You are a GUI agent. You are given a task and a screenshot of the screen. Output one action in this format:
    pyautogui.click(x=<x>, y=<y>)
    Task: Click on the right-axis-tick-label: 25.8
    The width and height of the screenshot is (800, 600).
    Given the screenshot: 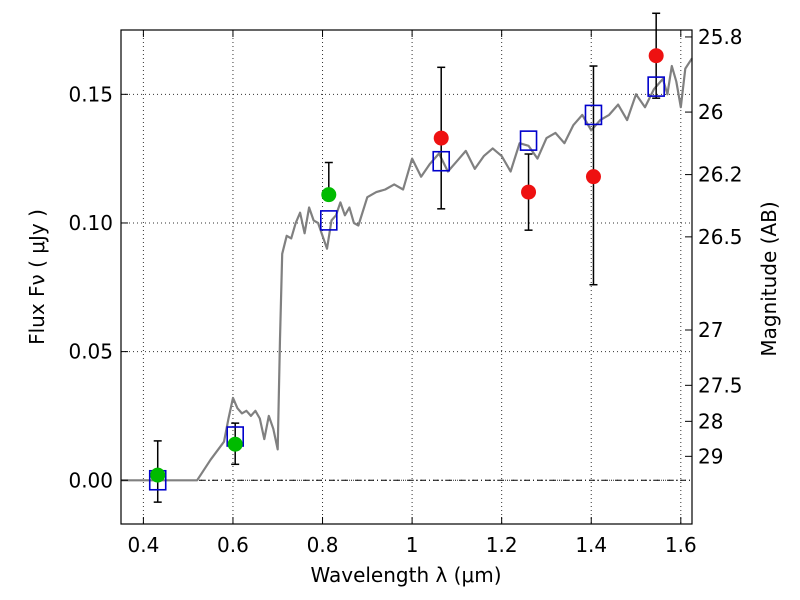 What is the action you would take?
    pyautogui.click(x=720, y=37)
    